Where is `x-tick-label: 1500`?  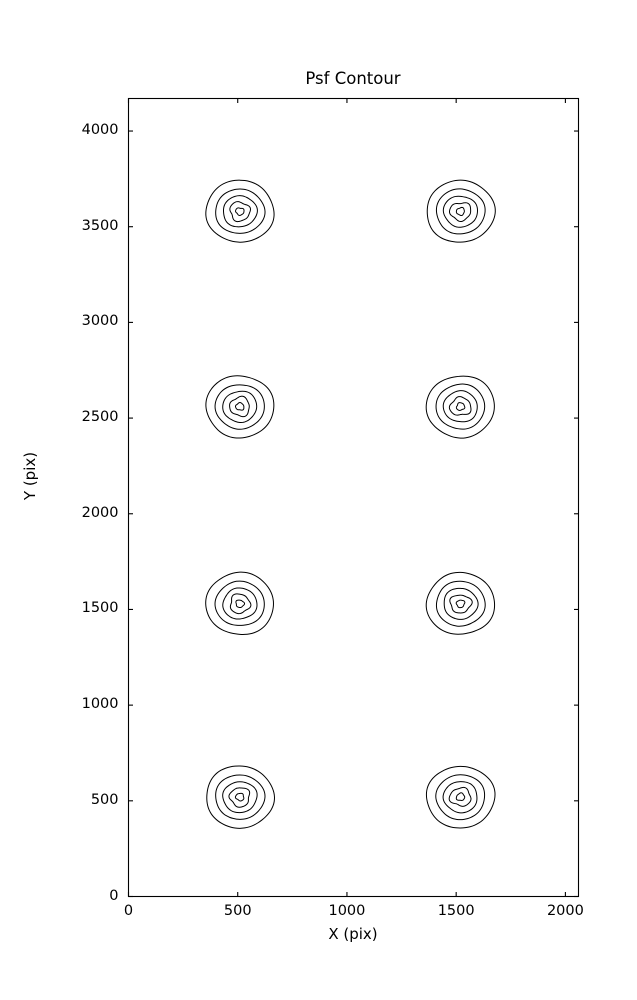 x-tick-label: 1500 is located at coordinates (456, 910).